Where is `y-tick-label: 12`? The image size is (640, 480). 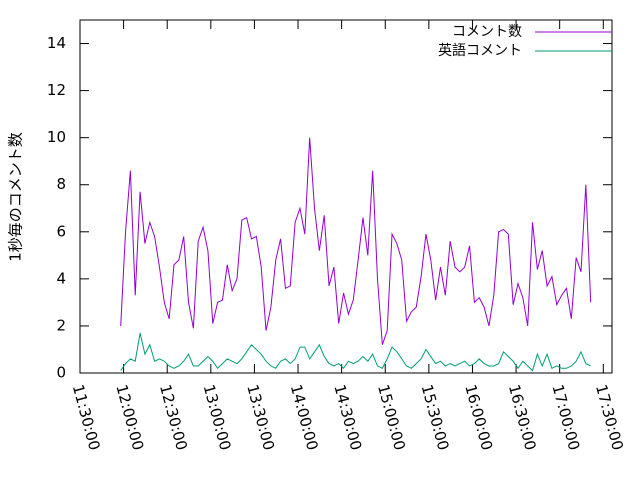 y-tick-label: 12 is located at coordinates (56, 90).